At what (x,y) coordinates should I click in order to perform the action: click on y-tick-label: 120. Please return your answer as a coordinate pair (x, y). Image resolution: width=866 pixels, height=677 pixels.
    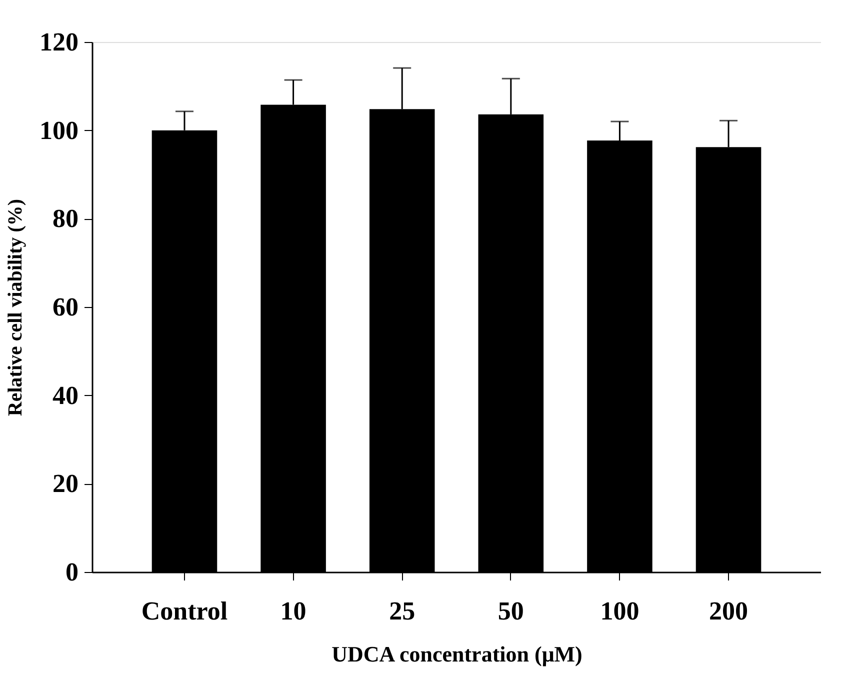
    Looking at the image, I should click on (59, 42).